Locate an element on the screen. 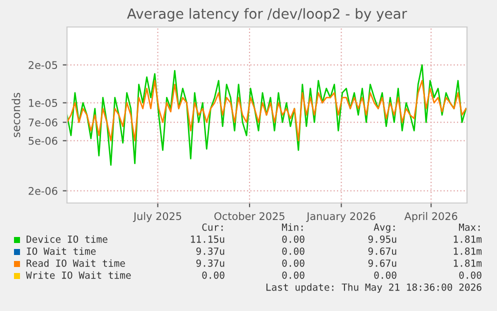 Image resolution: width=497 pixels, height=311 pixels. legend-label: Device IO time is located at coordinates (67, 239).